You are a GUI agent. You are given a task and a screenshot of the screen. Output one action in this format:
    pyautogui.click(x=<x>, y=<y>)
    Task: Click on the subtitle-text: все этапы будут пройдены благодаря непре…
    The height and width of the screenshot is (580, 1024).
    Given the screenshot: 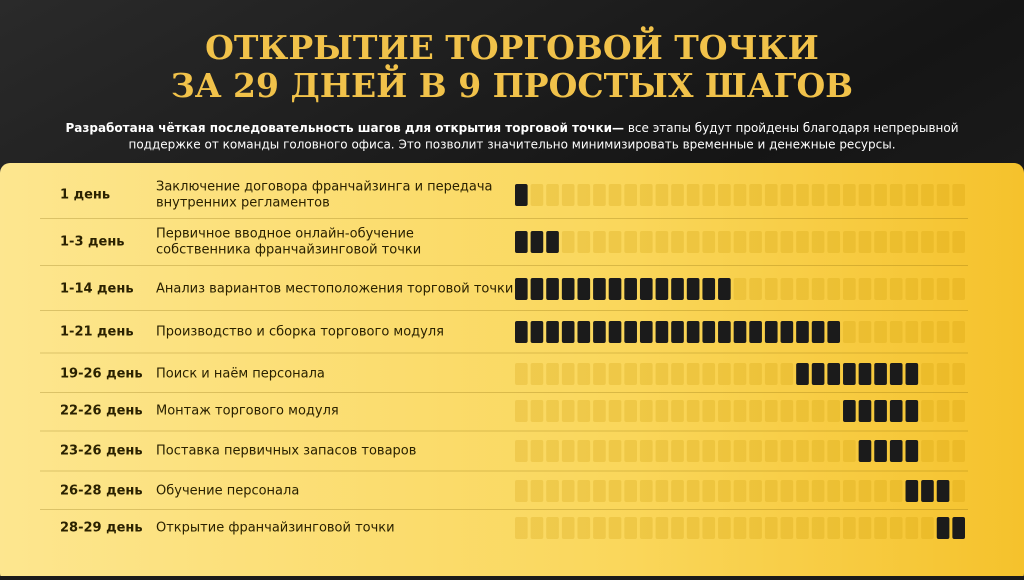 What is the action you would take?
    pyautogui.click(x=791, y=128)
    